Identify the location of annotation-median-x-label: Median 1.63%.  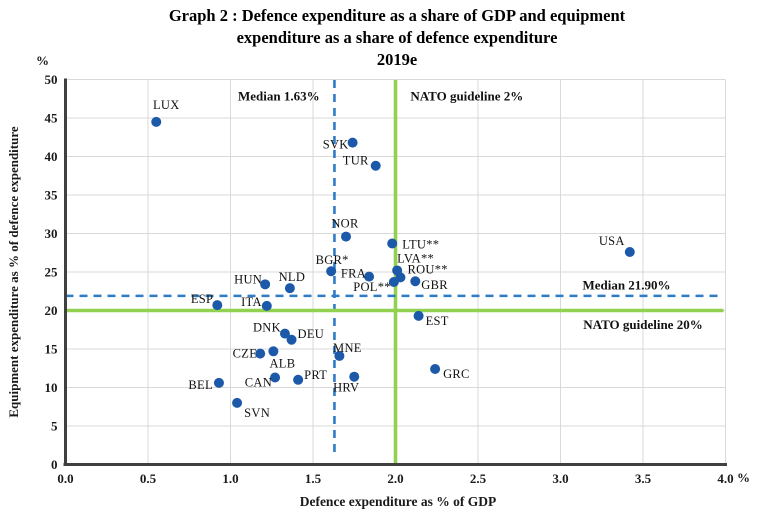
(279, 95).